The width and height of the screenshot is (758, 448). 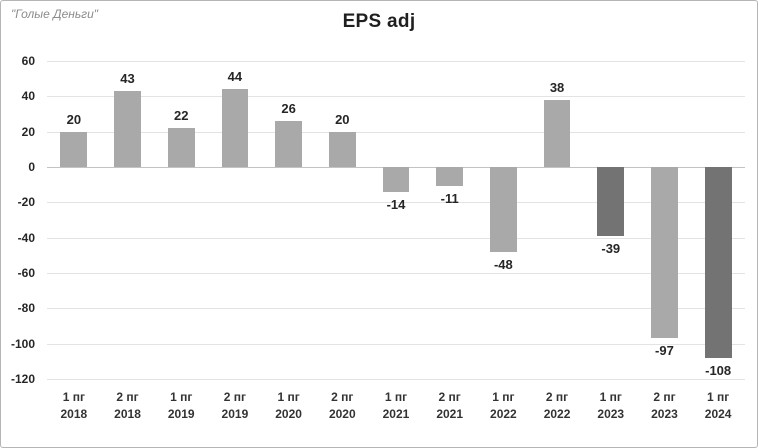 What do you see at coordinates (379, 21) in the screenshot?
I see `chart-title: EPS adj` at bounding box center [379, 21].